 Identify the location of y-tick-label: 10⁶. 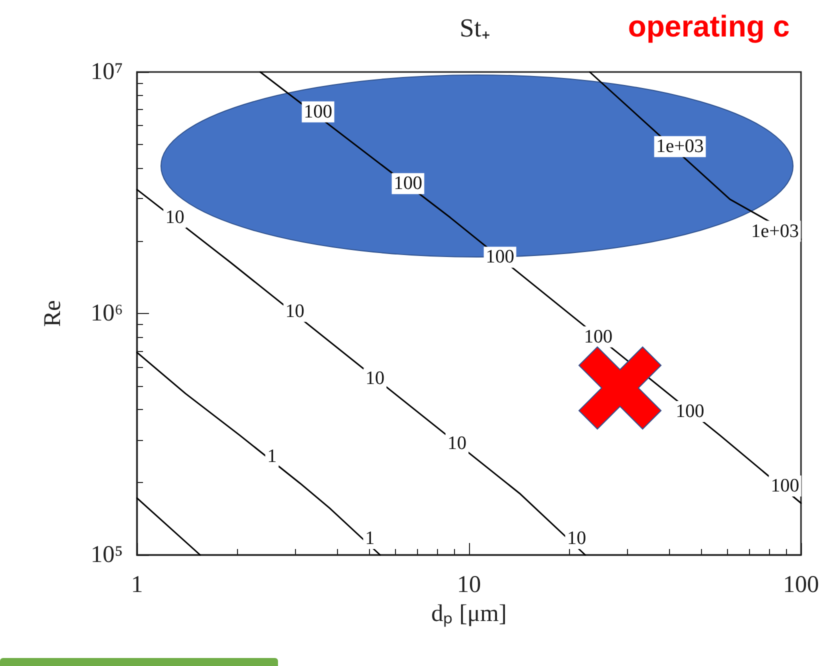
(106, 313).